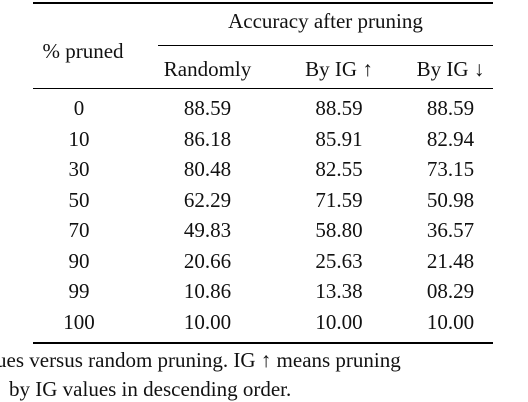 The height and width of the screenshot is (402, 528). I want to click on table-row: 100 10.00 10.00 10.00, so click(268, 325).